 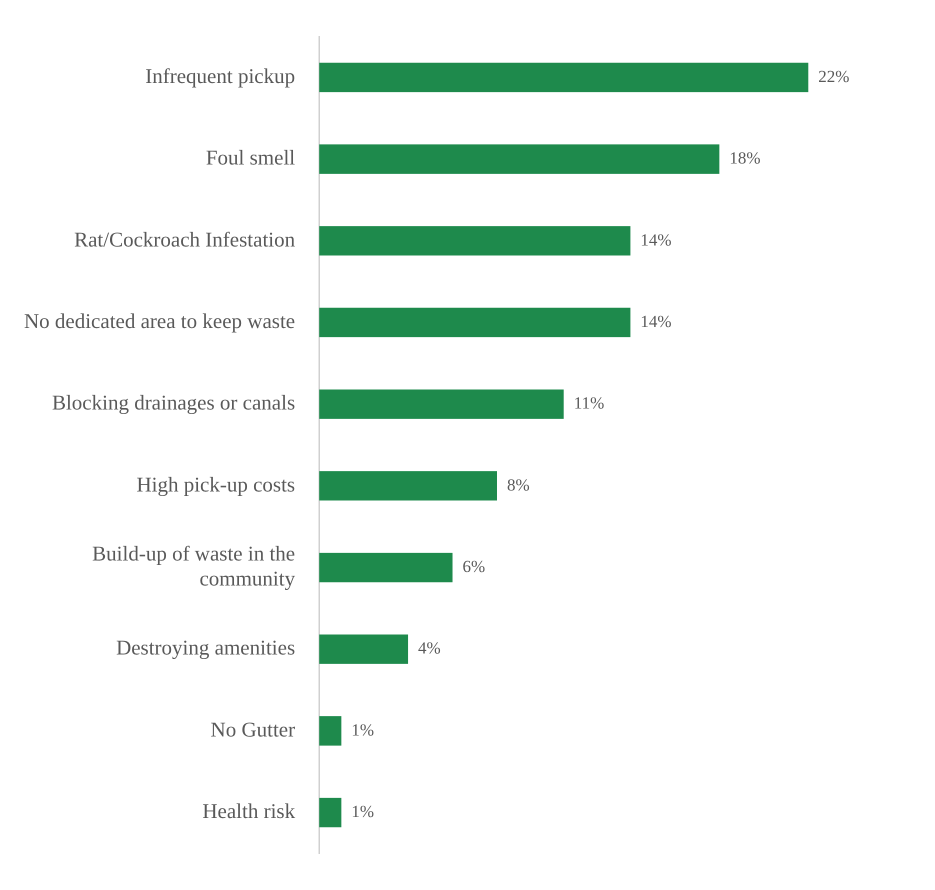 I want to click on data-label: 11%, so click(x=589, y=403).